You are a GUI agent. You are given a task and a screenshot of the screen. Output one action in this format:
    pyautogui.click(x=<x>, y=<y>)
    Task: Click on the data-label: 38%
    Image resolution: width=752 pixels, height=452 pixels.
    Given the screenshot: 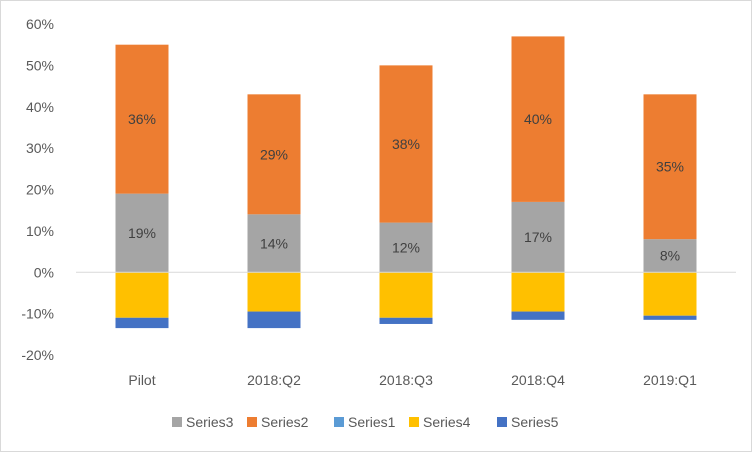 What is the action you would take?
    pyautogui.click(x=406, y=144)
    